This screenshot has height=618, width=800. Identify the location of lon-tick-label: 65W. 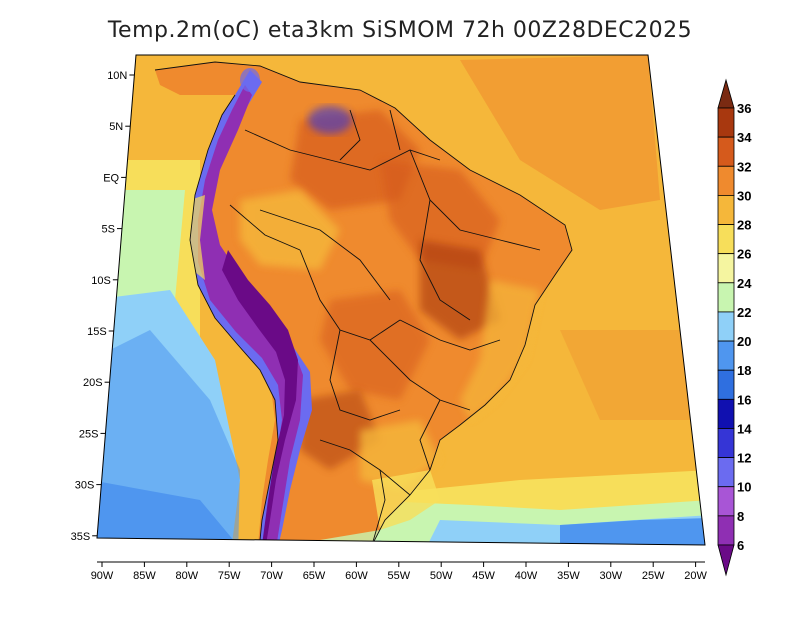
(314, 576).